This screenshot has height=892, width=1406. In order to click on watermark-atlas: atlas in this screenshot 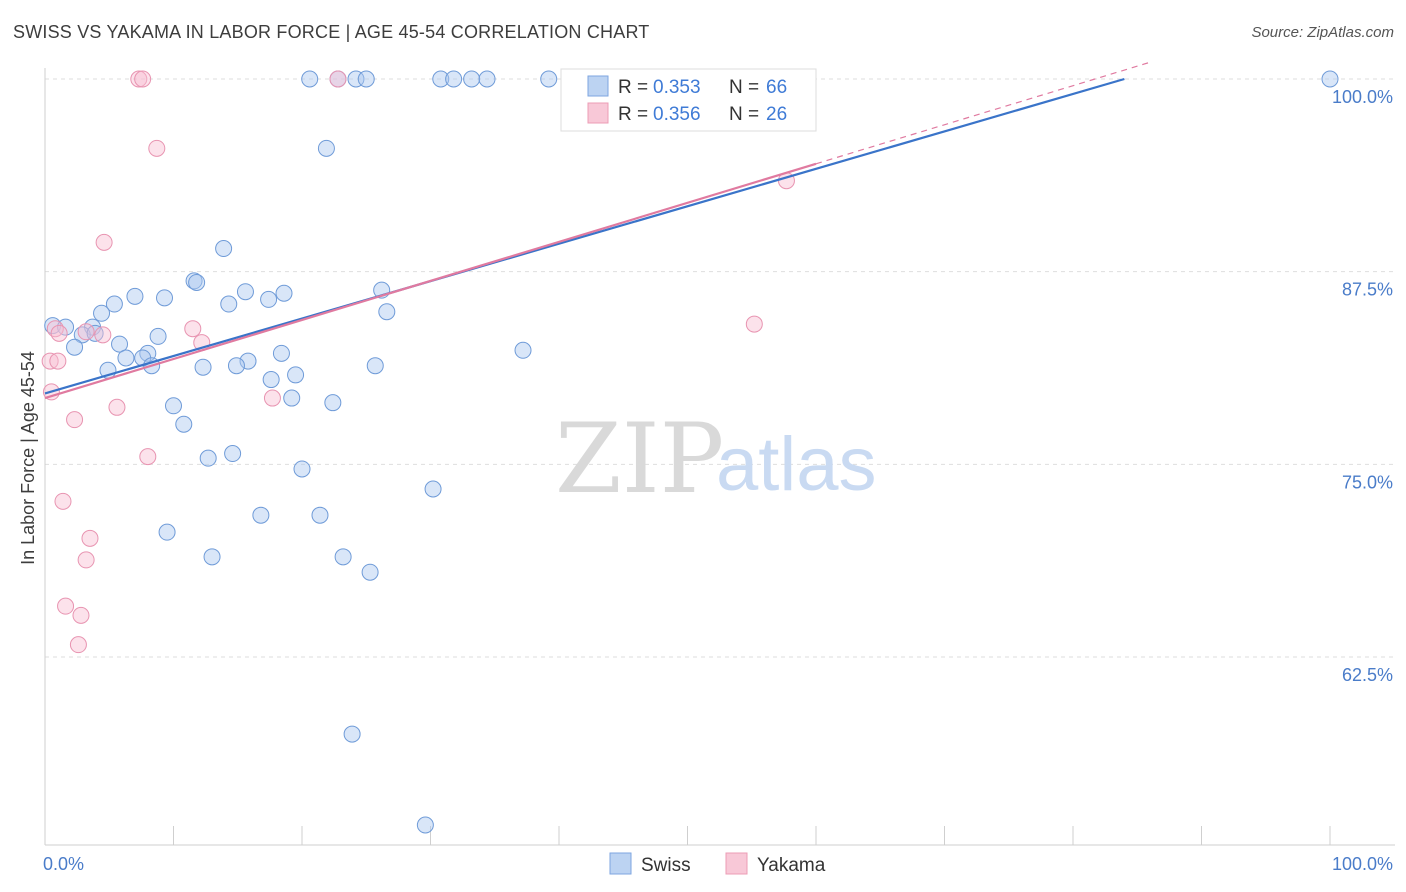, I will do `click(796, 464)`.